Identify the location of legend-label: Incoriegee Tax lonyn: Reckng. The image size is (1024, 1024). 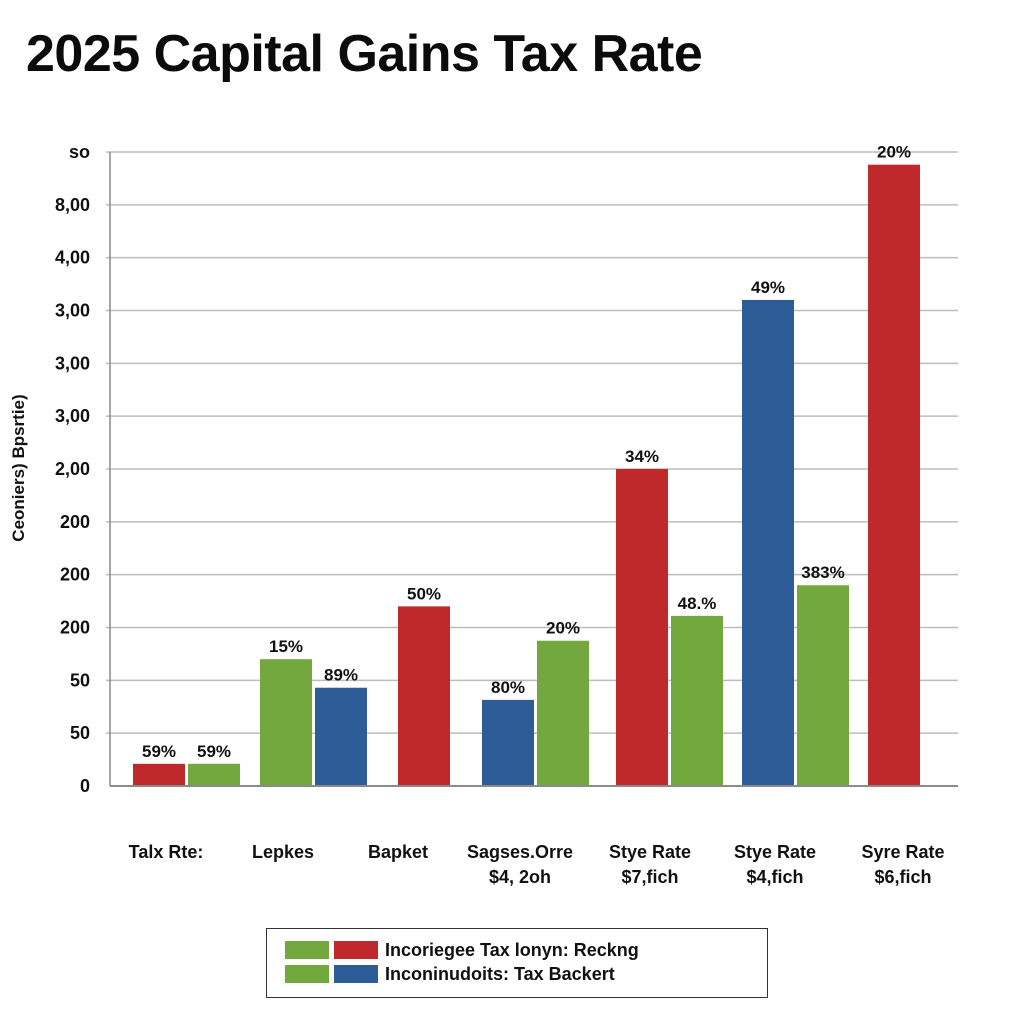
(512, 949).